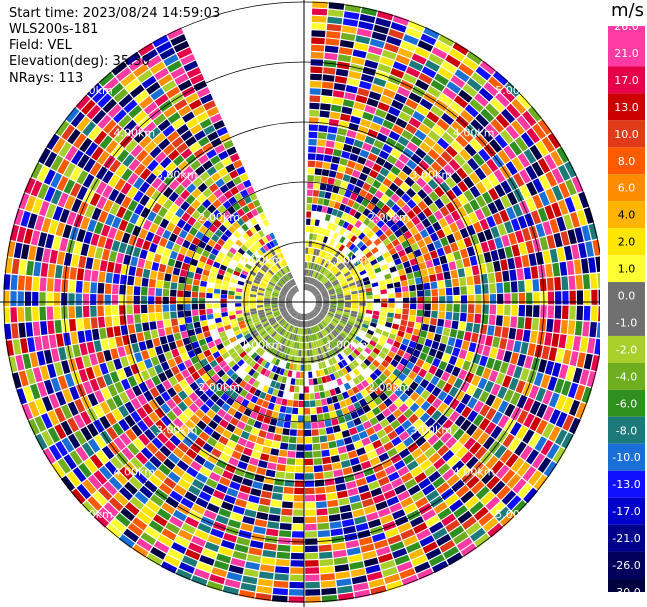 The width and height of the screenshot is (647, 607). I want to click on ring-label: 2.00km, so click(219, 217).